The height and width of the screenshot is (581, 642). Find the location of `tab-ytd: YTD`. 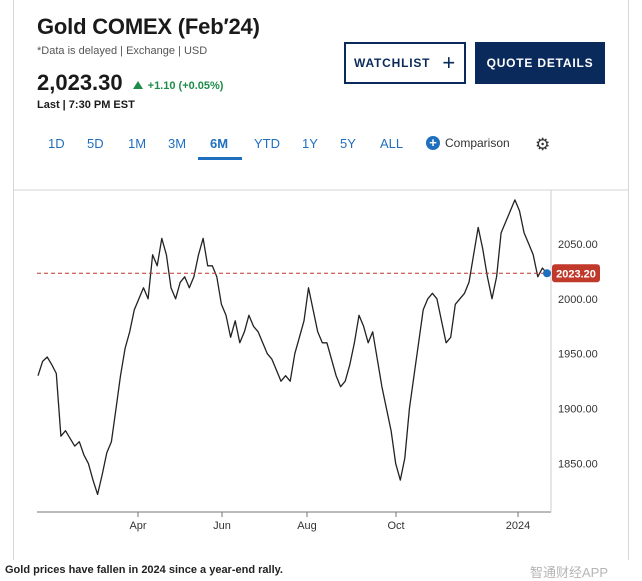

tab-ytd: YTD is located at coordinates (267, 143).